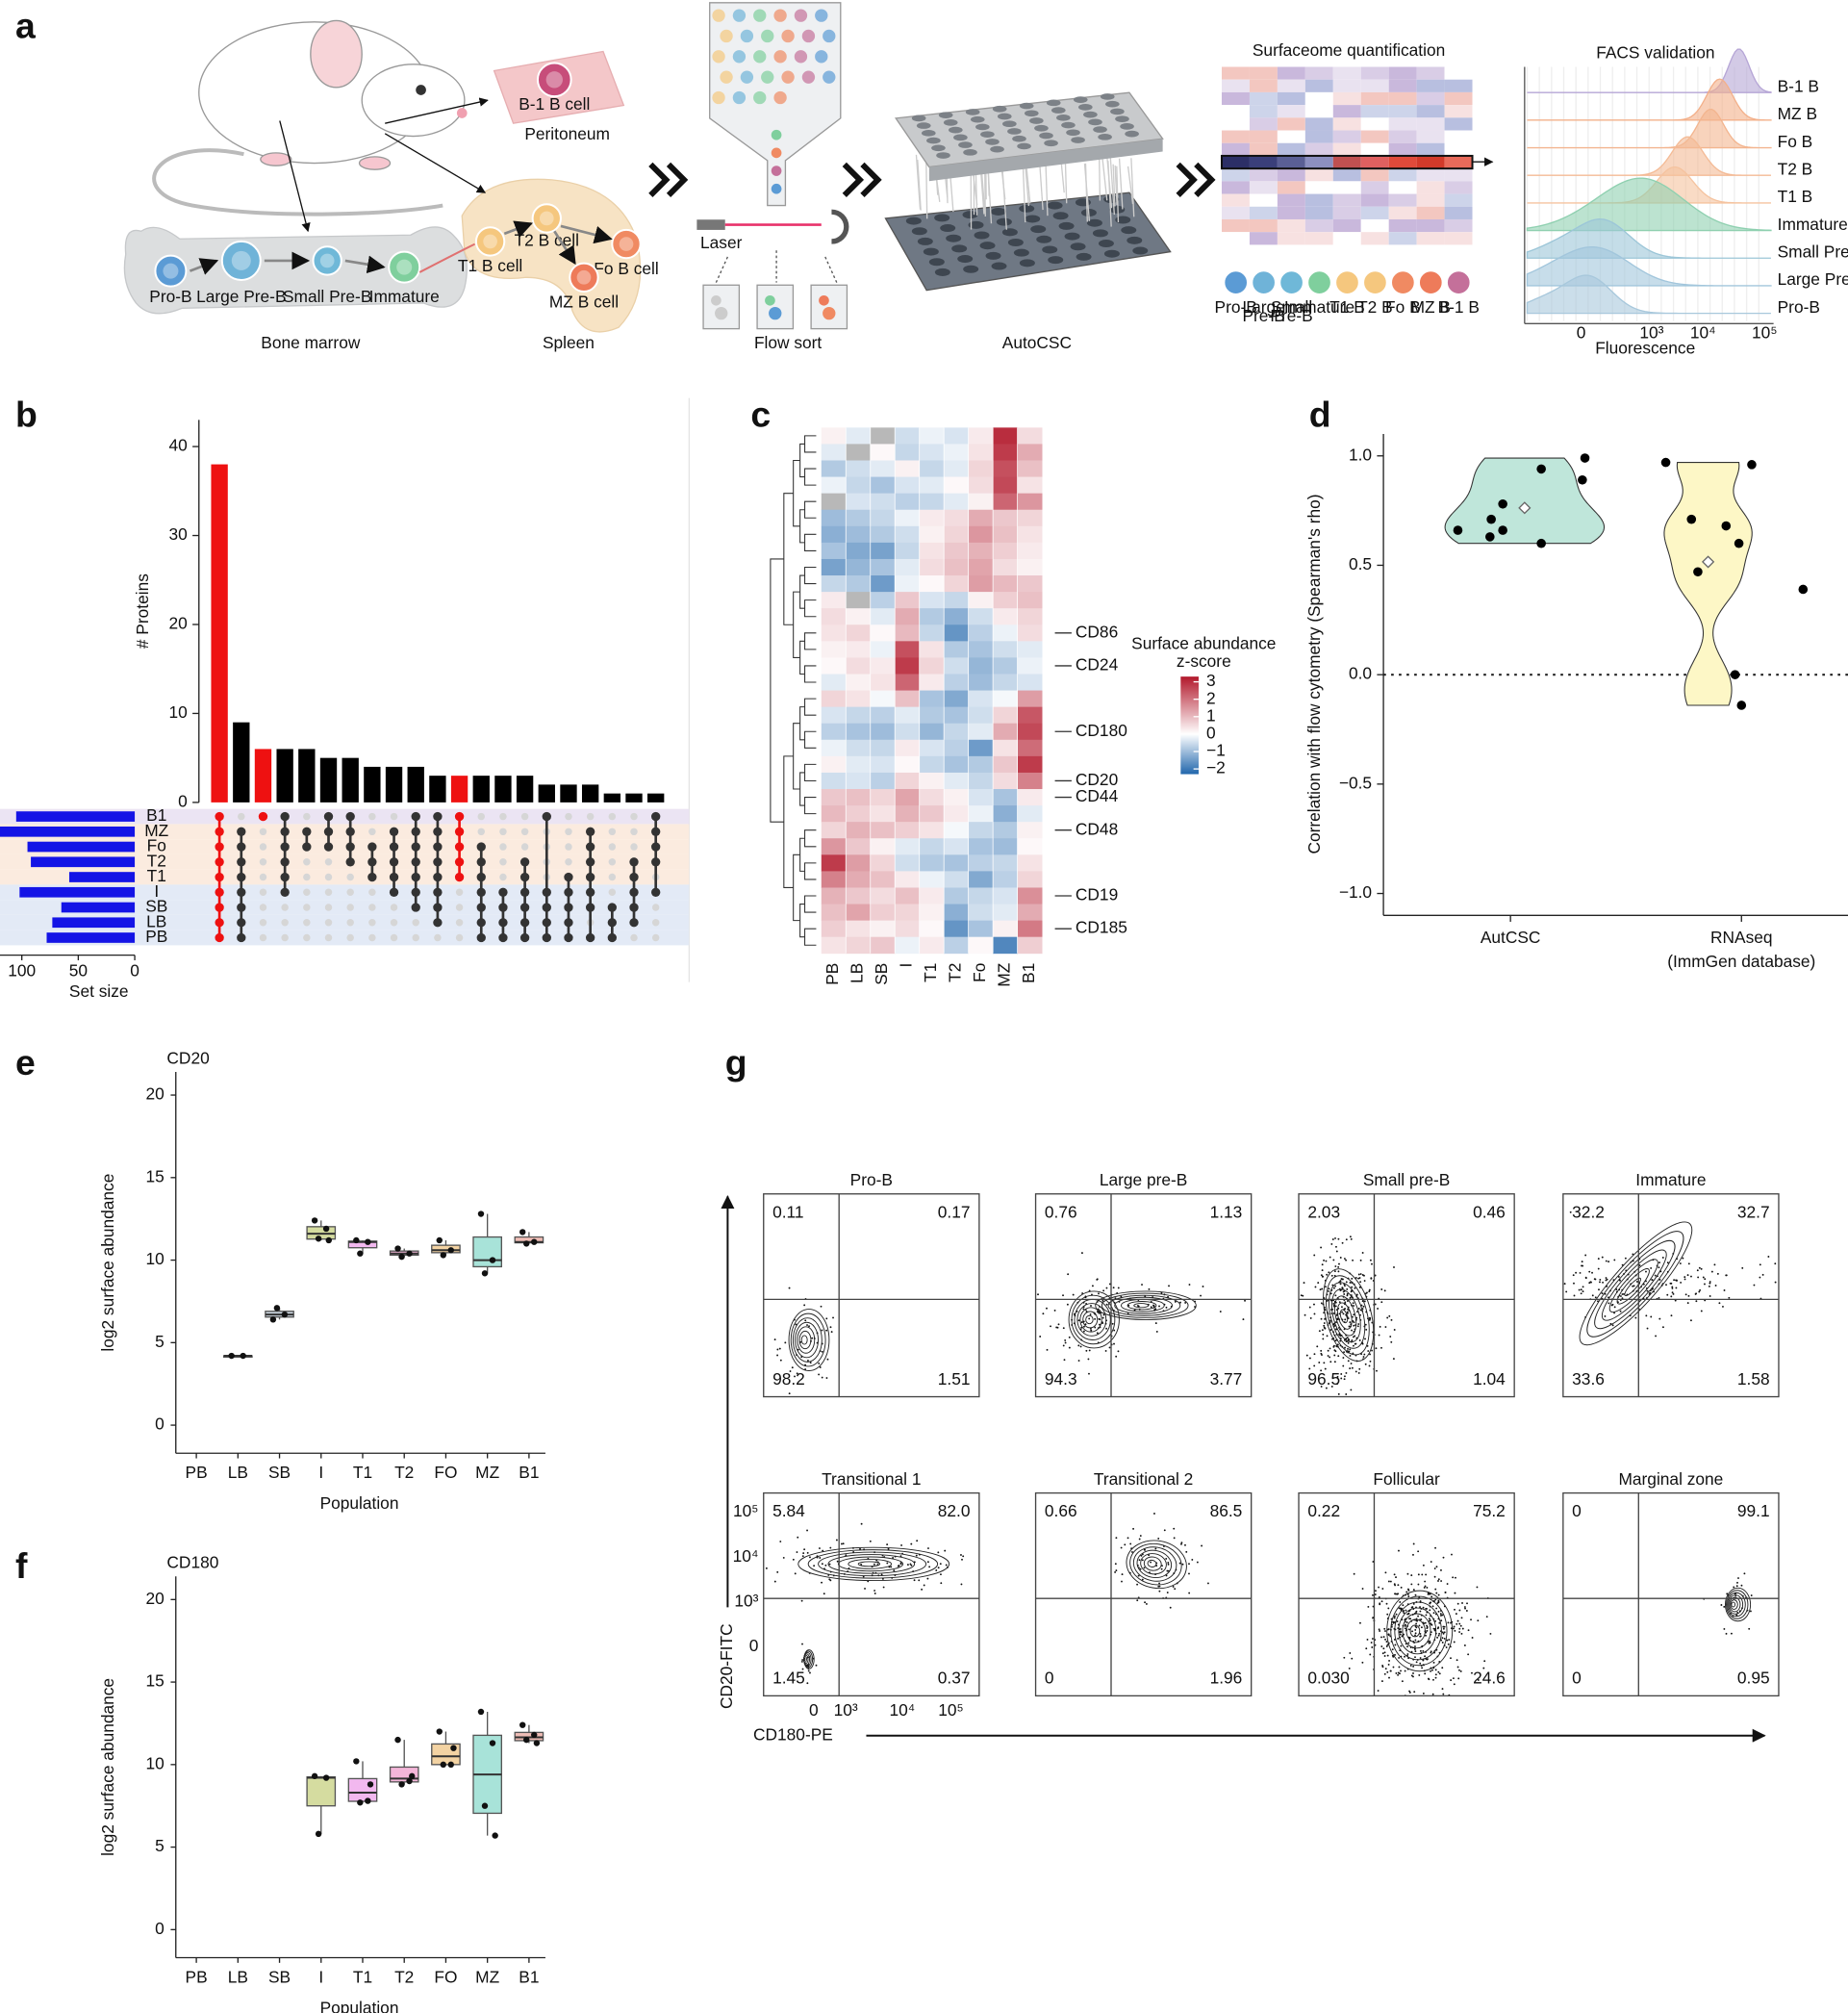 This screenshot has width=1848, height=2013. Describe the element at coordinates (276, 159) in the screenshot. I see `mouse-foot` at that location.